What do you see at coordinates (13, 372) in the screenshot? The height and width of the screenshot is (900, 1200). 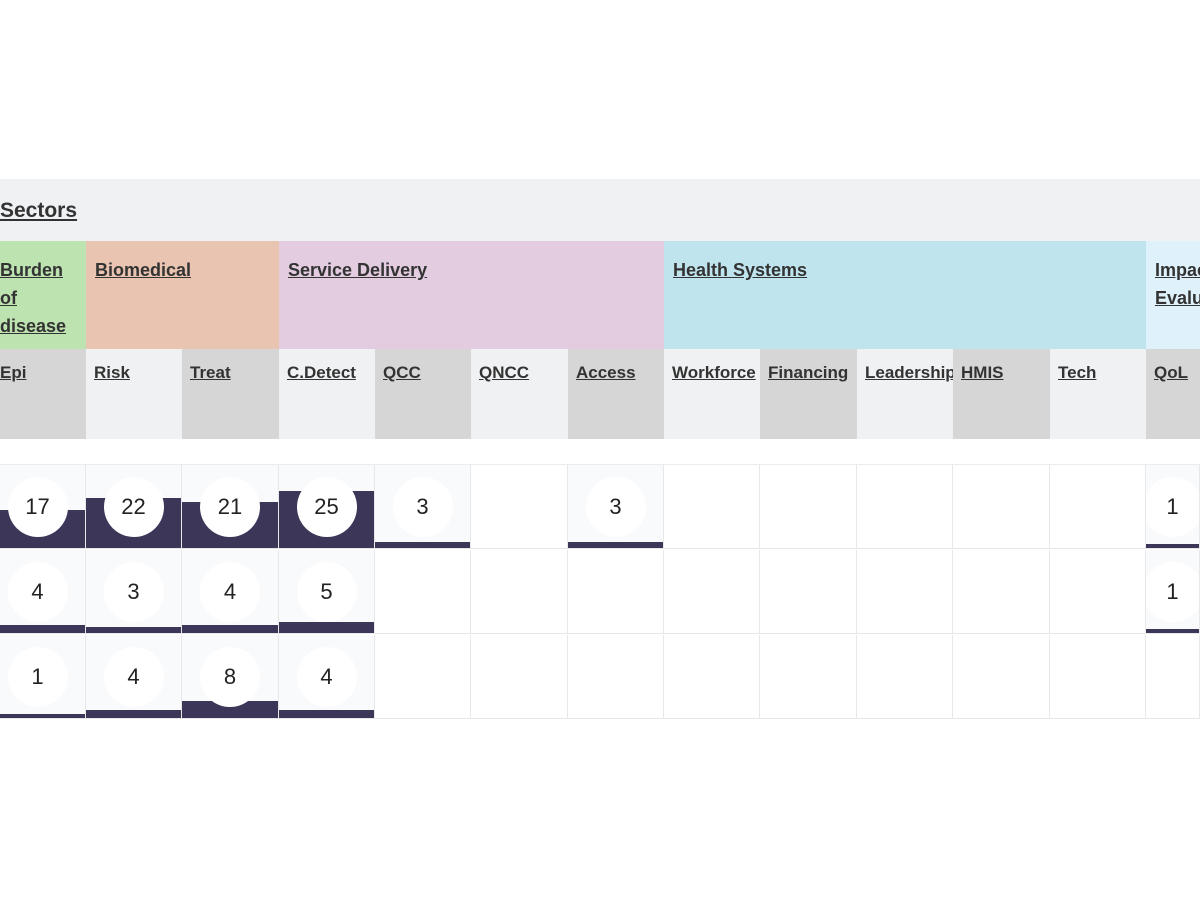 I see `sub-epi-link: Epi` at bounding box center [13, 372].